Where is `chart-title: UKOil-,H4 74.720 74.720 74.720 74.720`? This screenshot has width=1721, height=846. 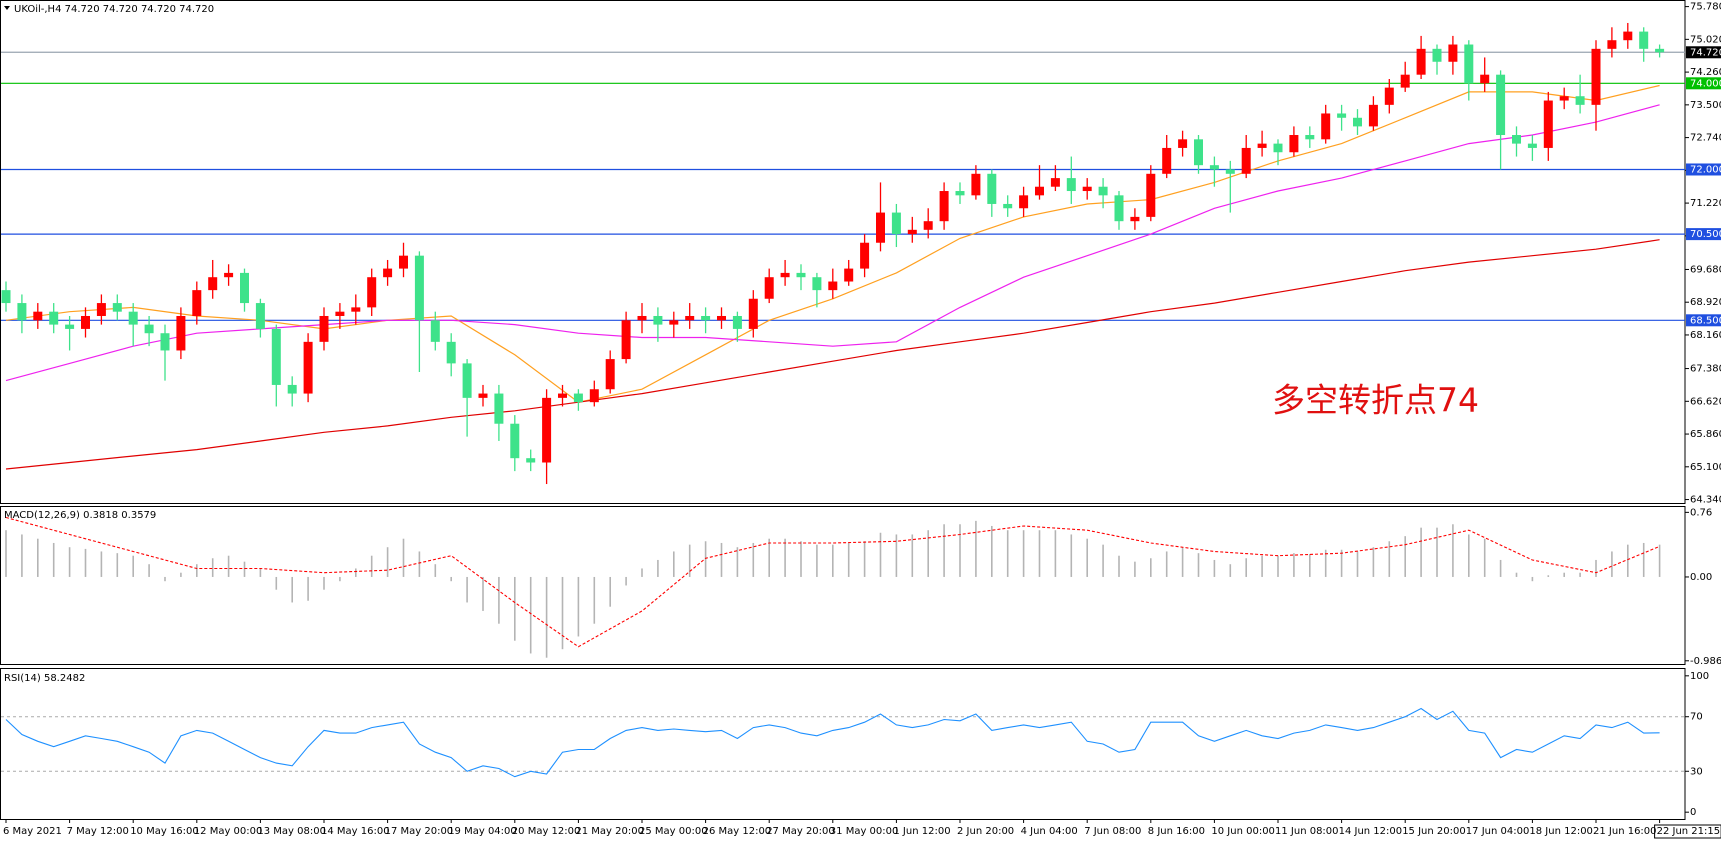 chart-title: UKOil-,H4 74.720 74.720 74.720 74.720 is located at coordinates (114, 9).